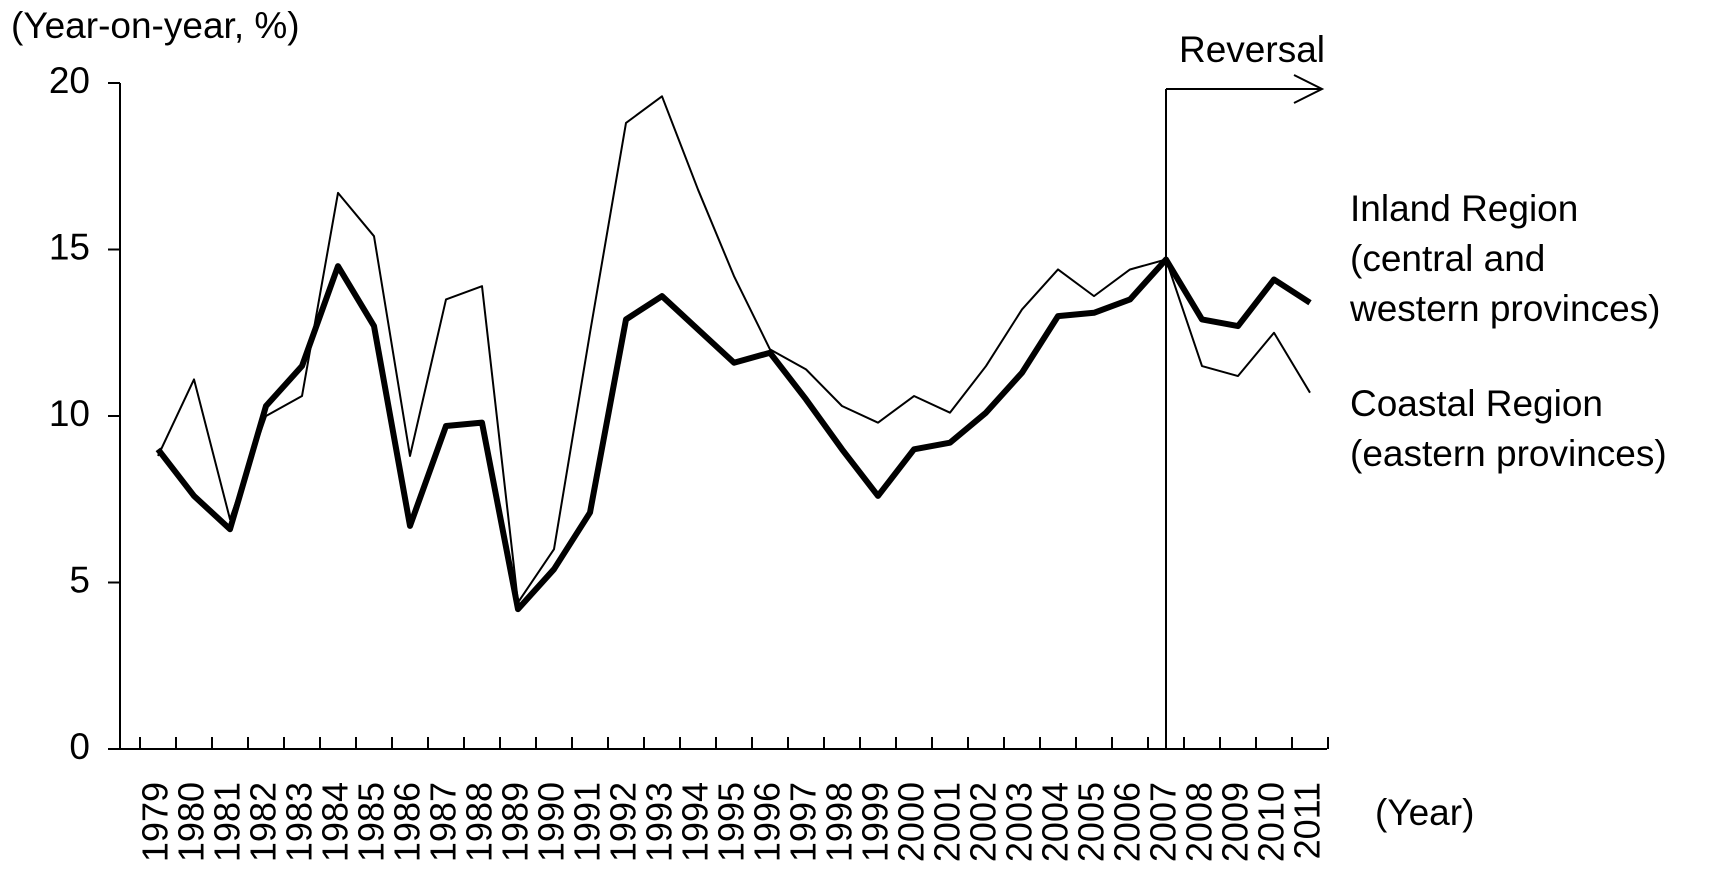 The width and height of the screenshot is (1736, 872). I want to click on annotation-text: Reversal, so click(1252, 49).